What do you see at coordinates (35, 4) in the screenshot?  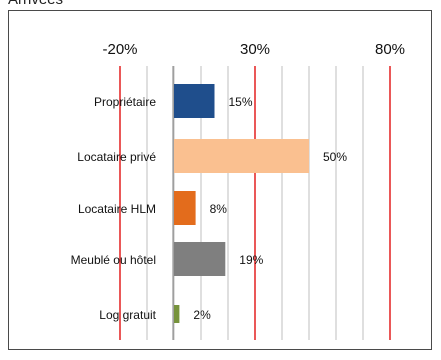 I see `chart-title: Arrivées` at bounding box center [35, 4].